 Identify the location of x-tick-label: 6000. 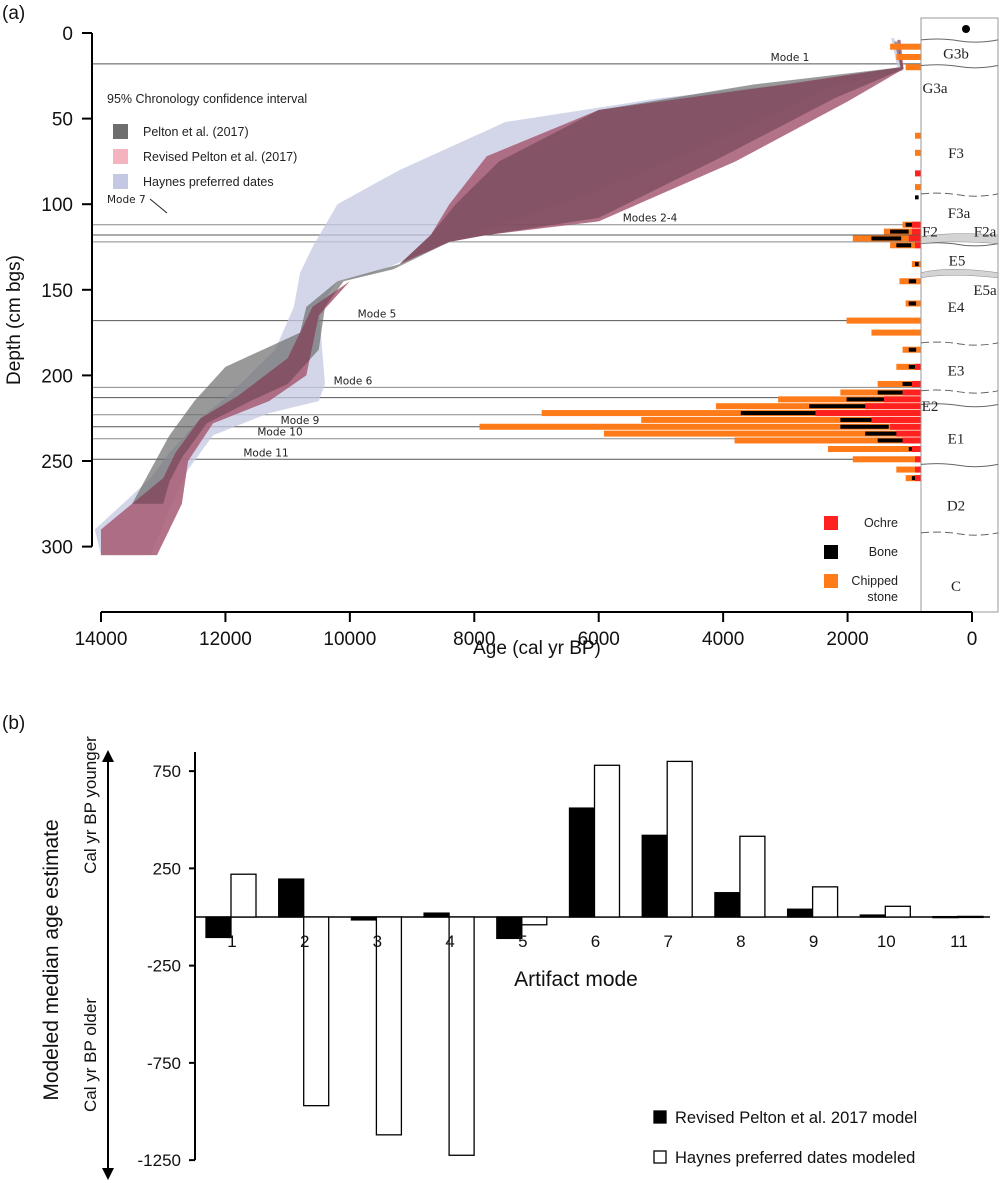
(599, 639).